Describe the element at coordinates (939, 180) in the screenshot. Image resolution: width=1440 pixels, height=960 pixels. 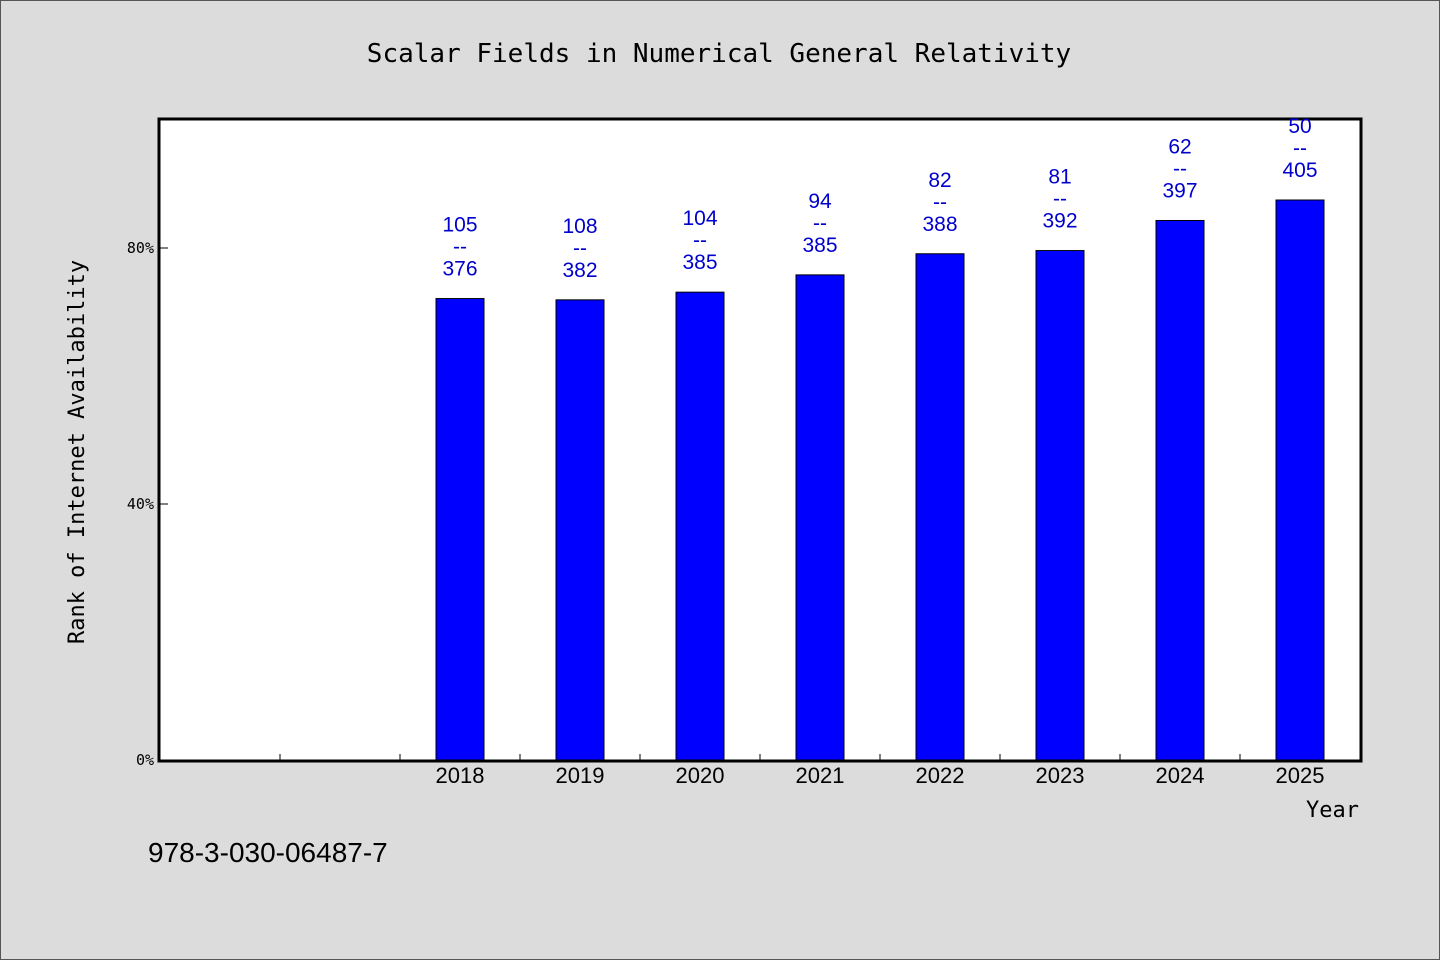
I see `data-label: 82` at that location.